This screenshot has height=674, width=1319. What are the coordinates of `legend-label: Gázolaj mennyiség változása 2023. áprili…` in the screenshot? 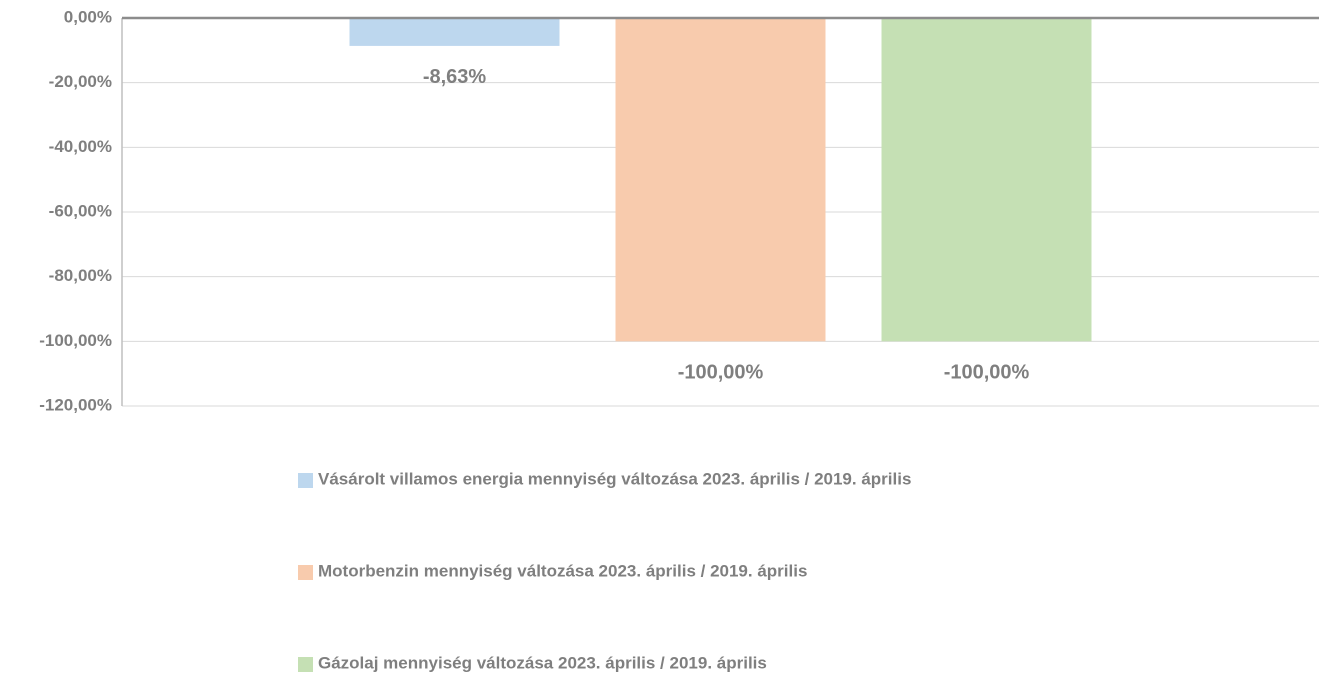 It's located at (542, 662).